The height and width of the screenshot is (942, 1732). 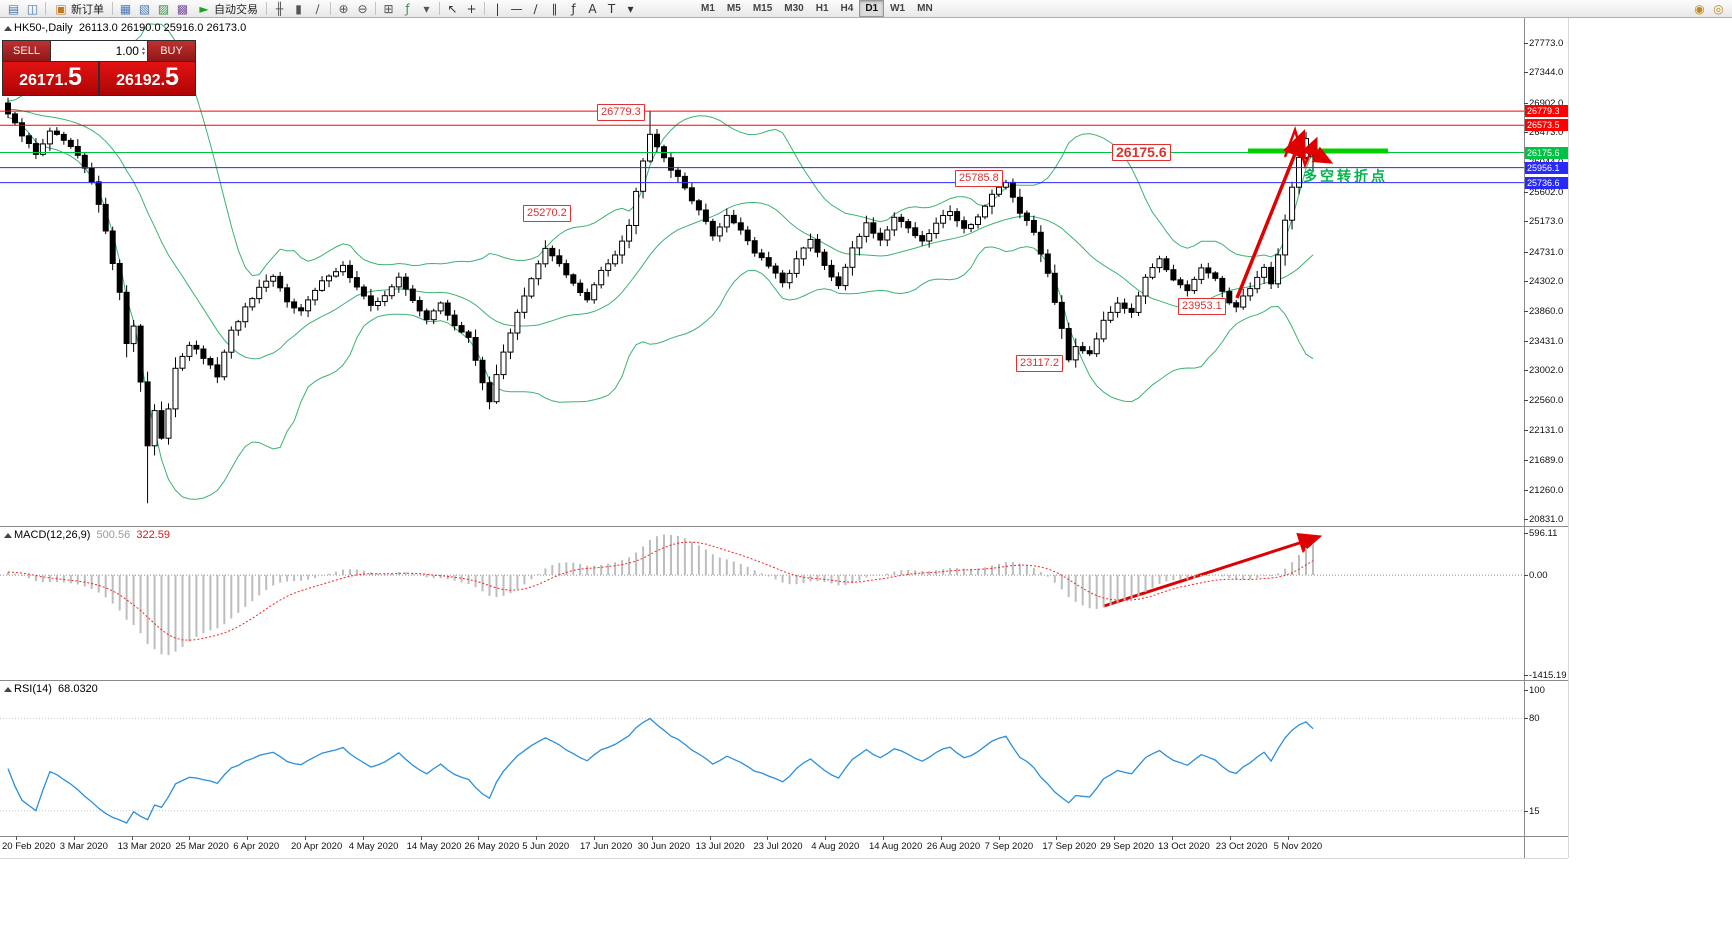 I want to click on macd-name: MACD(12,26,9), so click(x=52, y=535).